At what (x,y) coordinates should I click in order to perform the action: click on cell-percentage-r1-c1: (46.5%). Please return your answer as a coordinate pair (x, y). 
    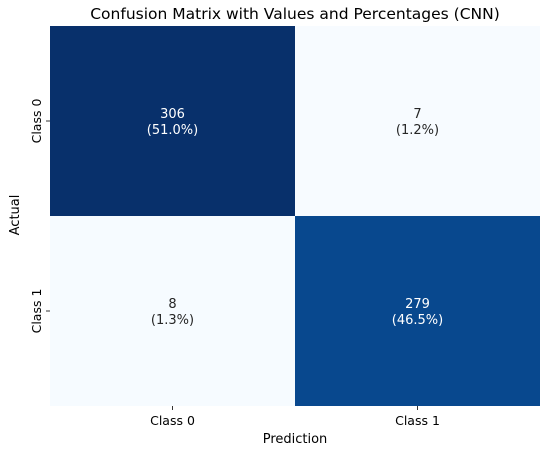
    Looking at the image, I should click on (417, 320).